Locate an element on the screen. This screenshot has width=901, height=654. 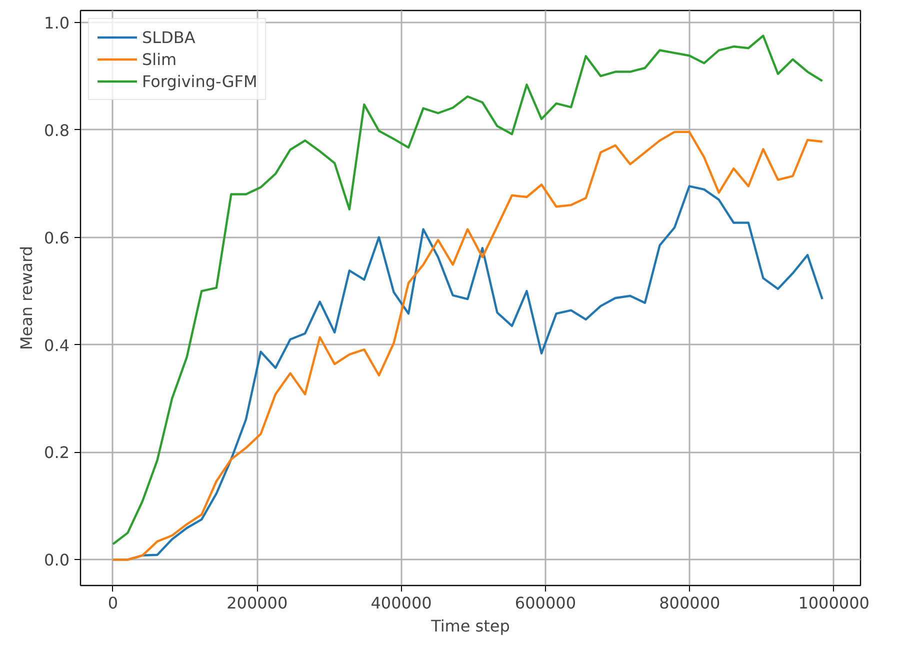
legend-label: Slim is located at coordinates (159, 59).